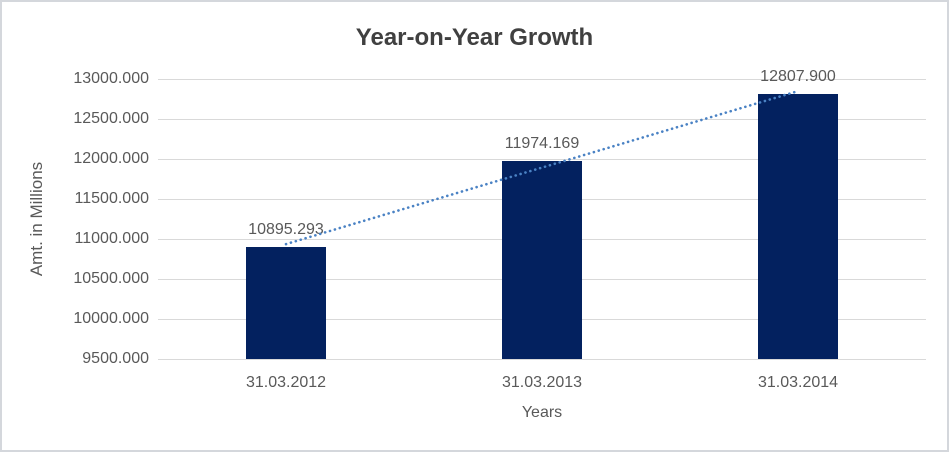 This screenshot has width=949, height=452. I want to click on y-tick-label: 11000.000, so click(111, 238).